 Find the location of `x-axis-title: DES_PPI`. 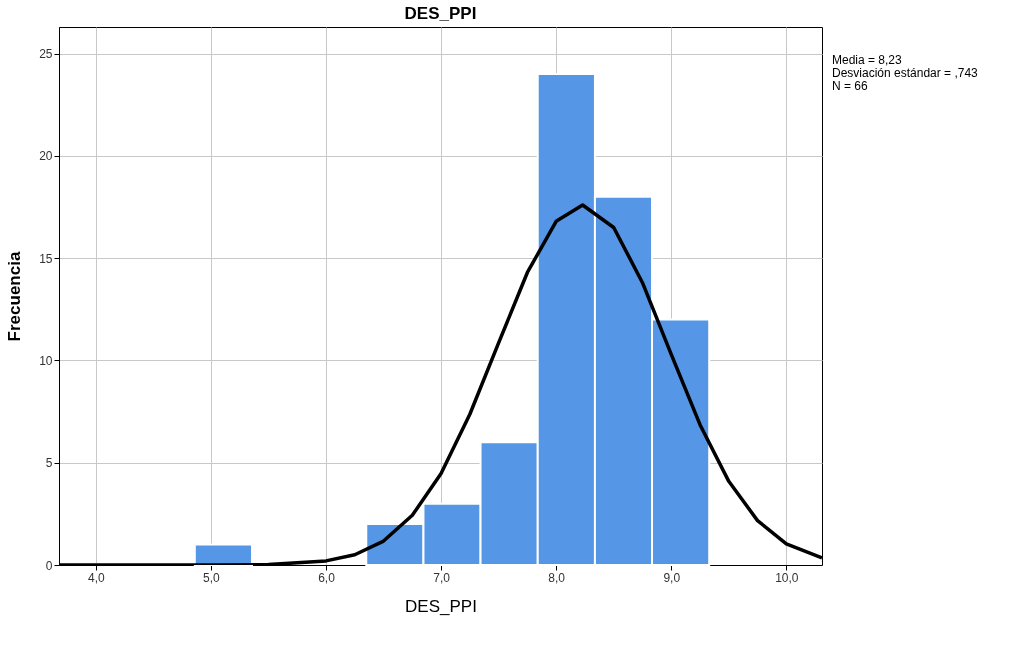

x-axis-title: DES_PPI is located at coordinates (441, 606).